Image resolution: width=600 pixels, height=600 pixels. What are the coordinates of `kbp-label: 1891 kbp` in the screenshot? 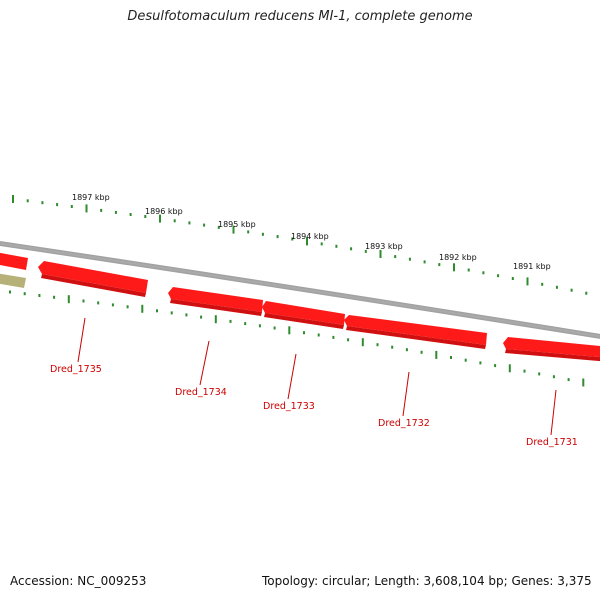 It's located at (532, 266).